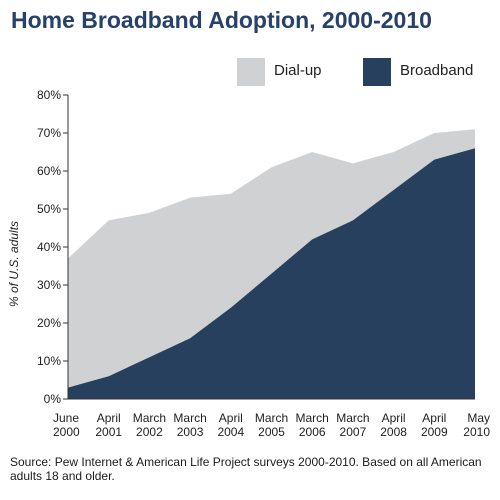 This screenshot has height=500, width=500. Describe the element at coordinates (437, 70) in the screenshot. I see `legend-label-broadband: Broadband` at that location.